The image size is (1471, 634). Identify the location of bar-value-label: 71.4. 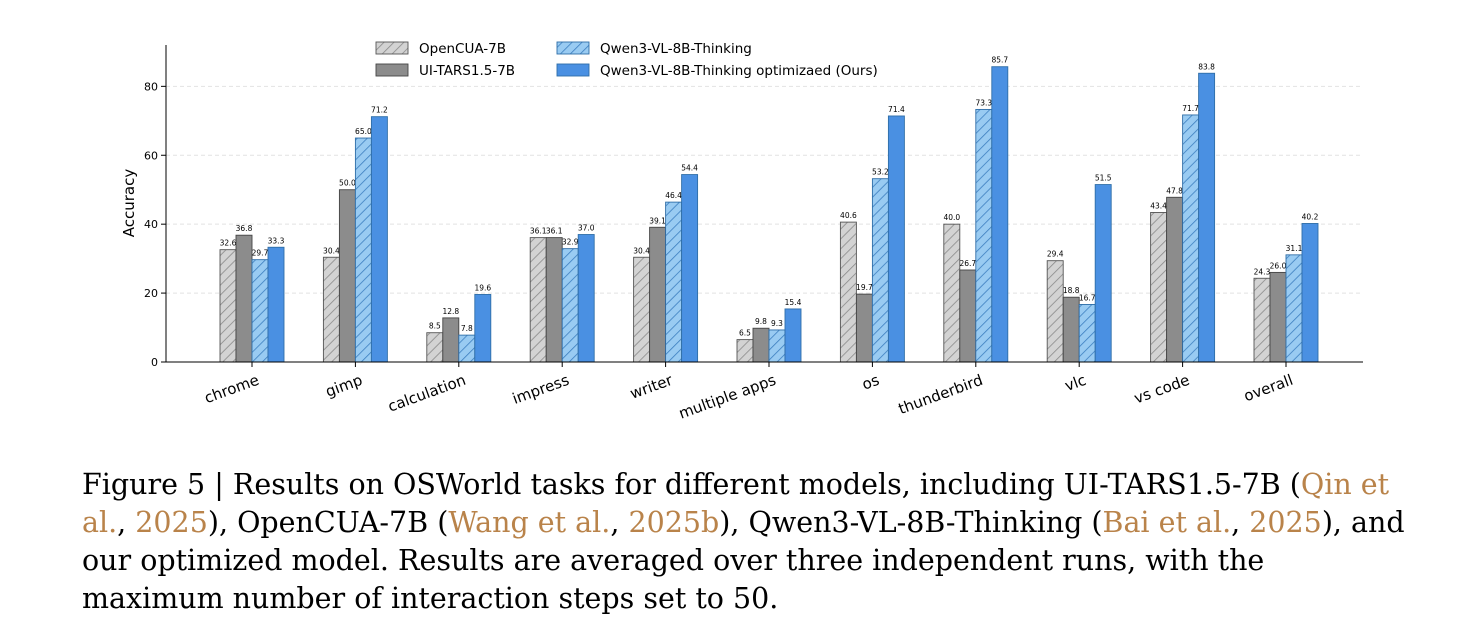
(896, 109).